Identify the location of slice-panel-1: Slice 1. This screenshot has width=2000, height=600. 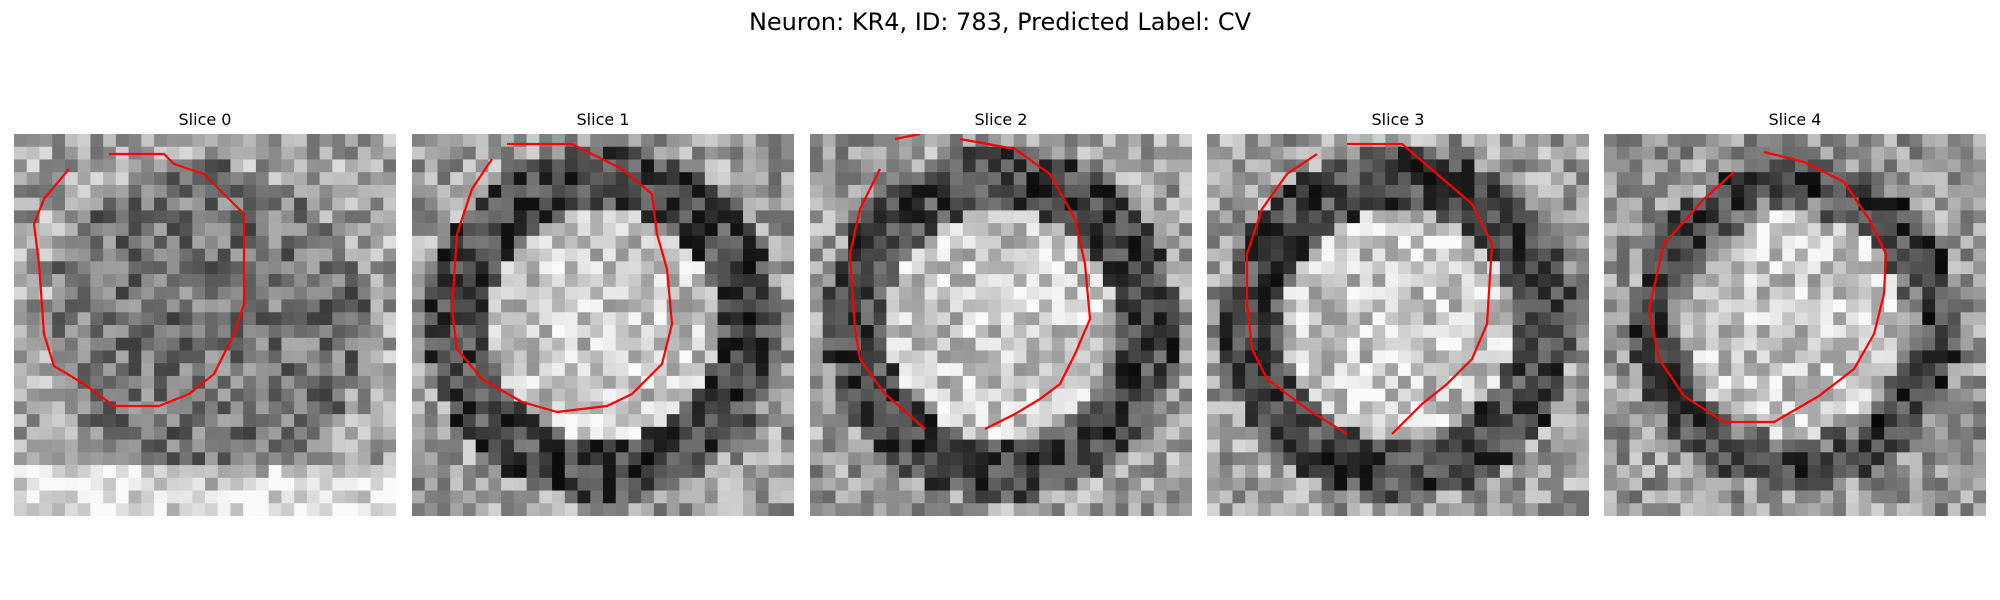
(603, 312).